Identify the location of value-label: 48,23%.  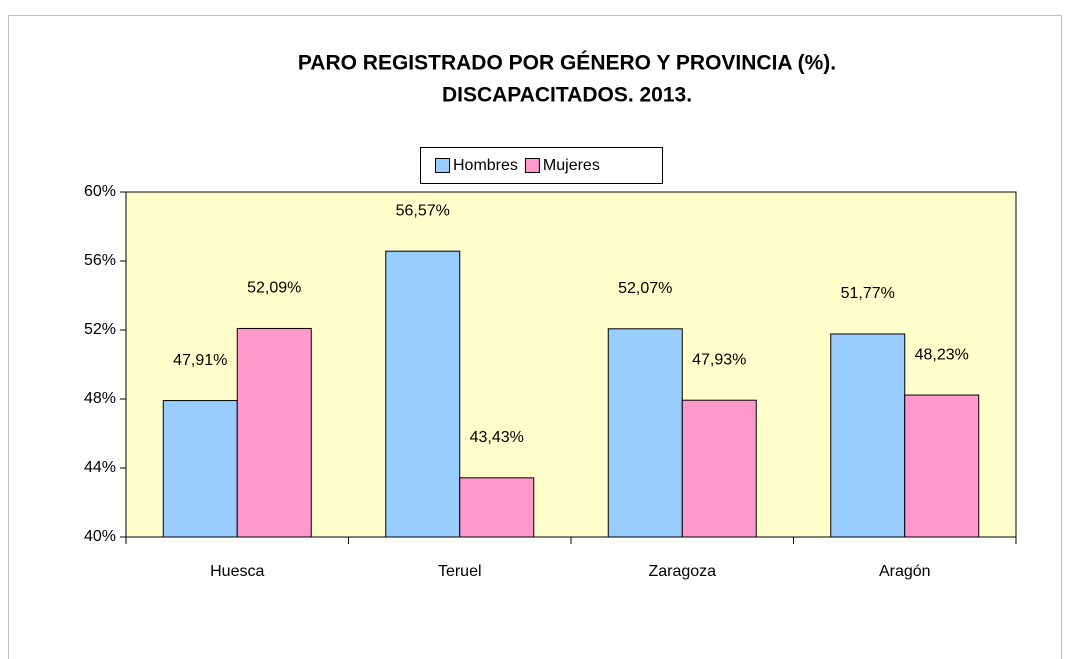
(942, 354).